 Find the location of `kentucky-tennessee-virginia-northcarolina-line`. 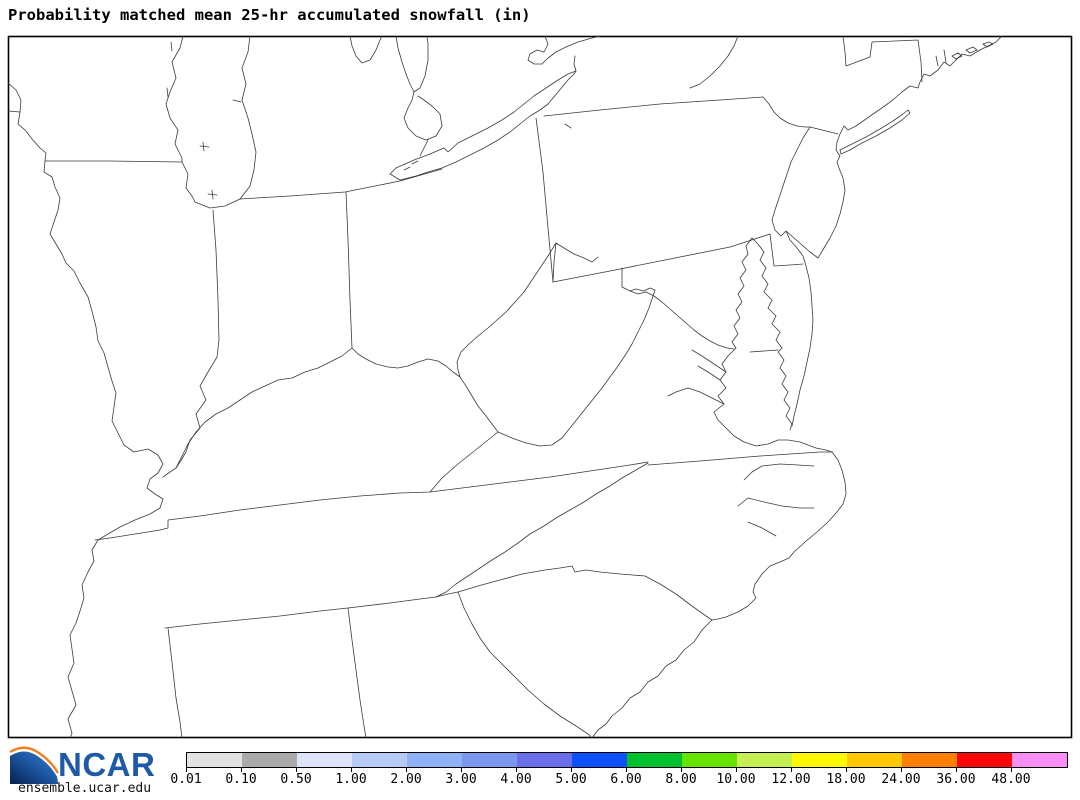

kentucky-tennessee-virginia-northcarolina-line is located at coordinates (463, 496).